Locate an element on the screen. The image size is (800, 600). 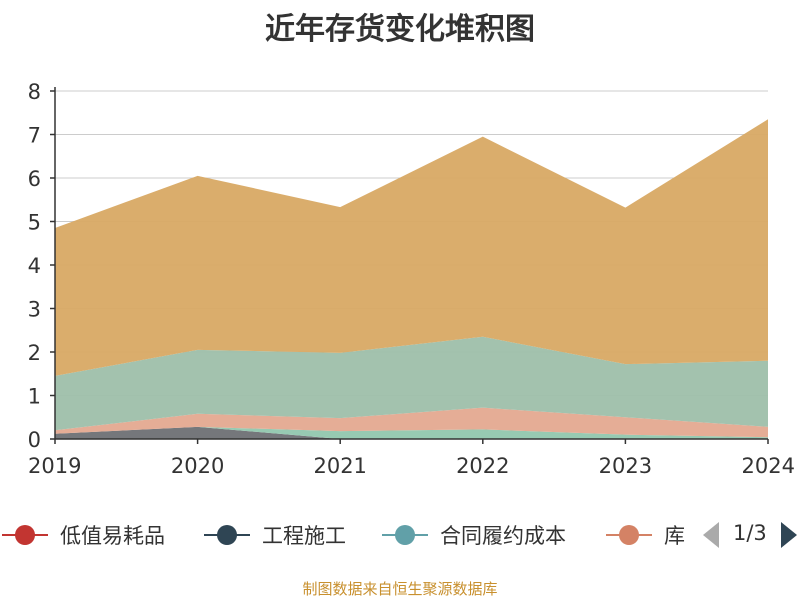
y-tick-label: 0 is located at coordinates (34, 440).